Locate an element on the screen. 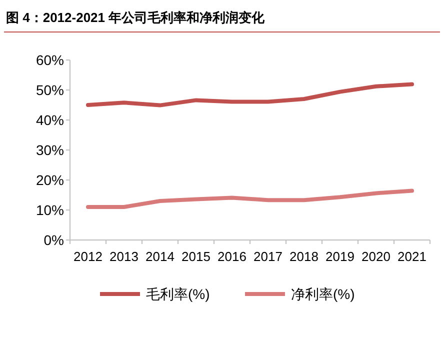 The width and height of the screenshot is (445, 338). y-tick-label: 20% is located at coordinates (50, 180).